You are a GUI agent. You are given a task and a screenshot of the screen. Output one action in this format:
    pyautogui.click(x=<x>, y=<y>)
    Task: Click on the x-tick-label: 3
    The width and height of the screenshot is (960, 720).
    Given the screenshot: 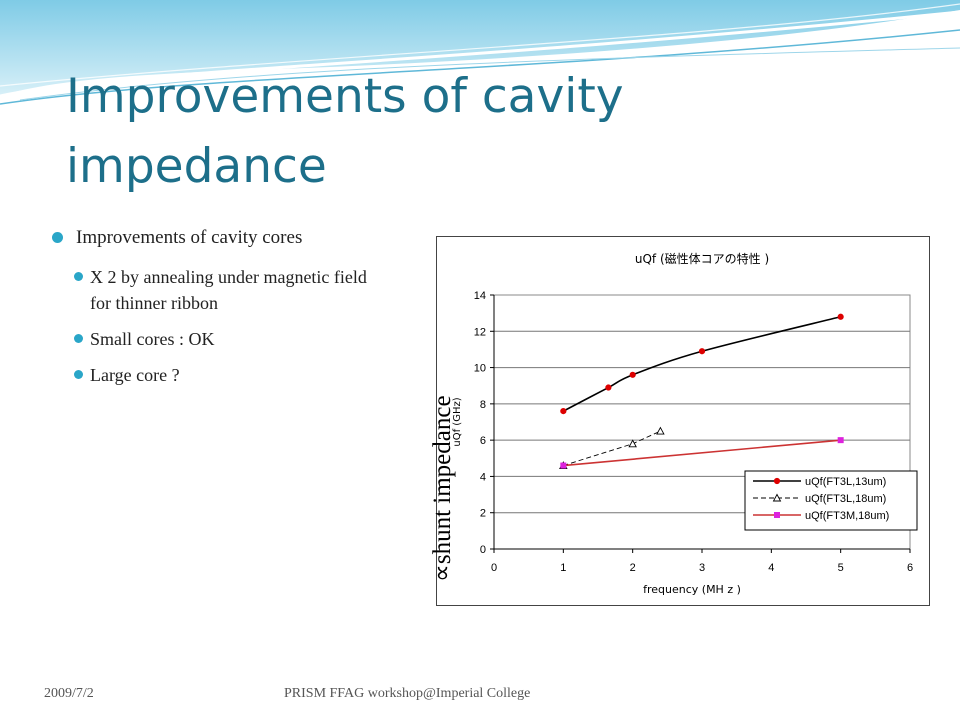 What is the action you would take?
    pyautogui.click(x=702, y=568)
    